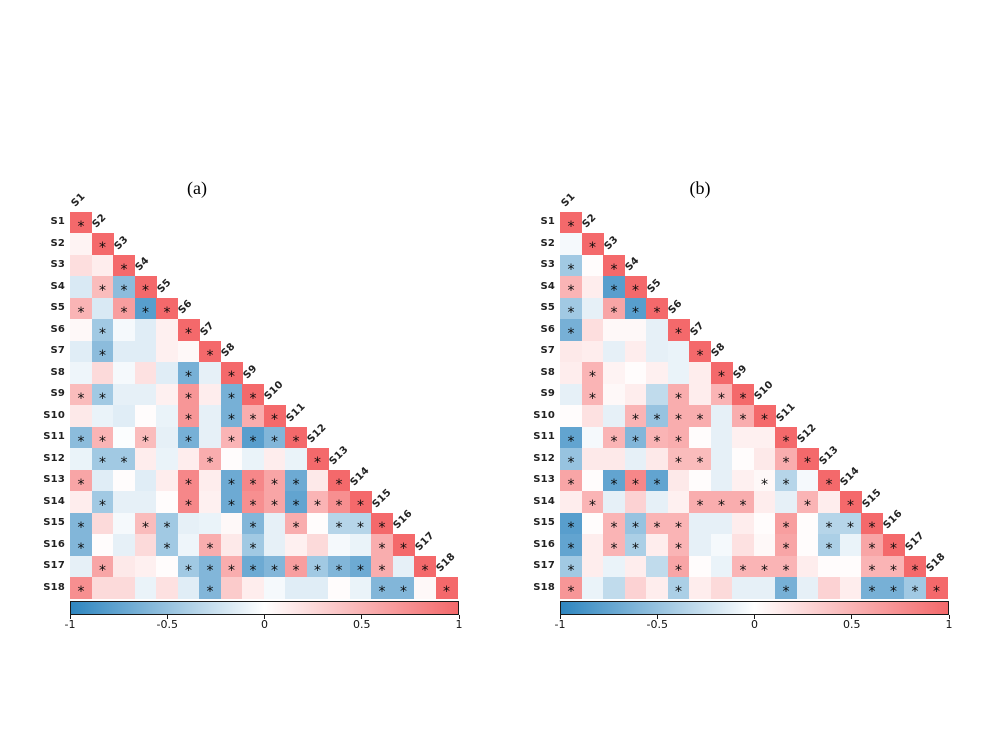  Describe the element at coordinates (57, 243) in the screenshot. I see `row-label: S2` at that location.